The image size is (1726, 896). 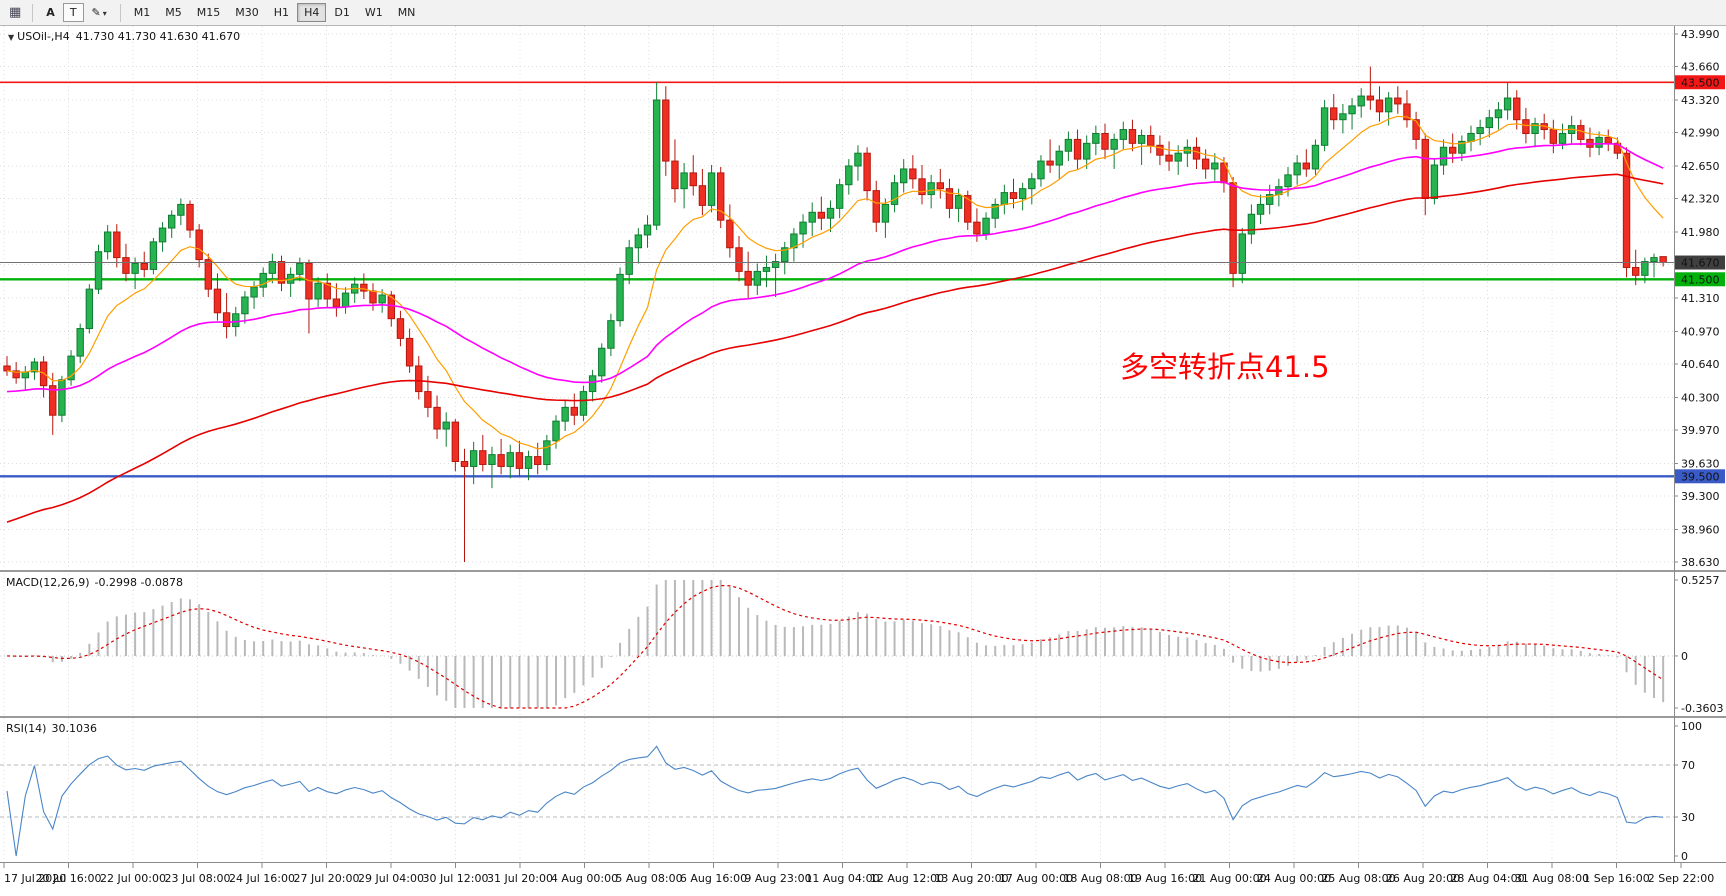 What do you see at coordinates (1487, 878) in the screenshot?
I see `time-tick-label: 28 Aug 04:00` at bounding box center [1487, 878].